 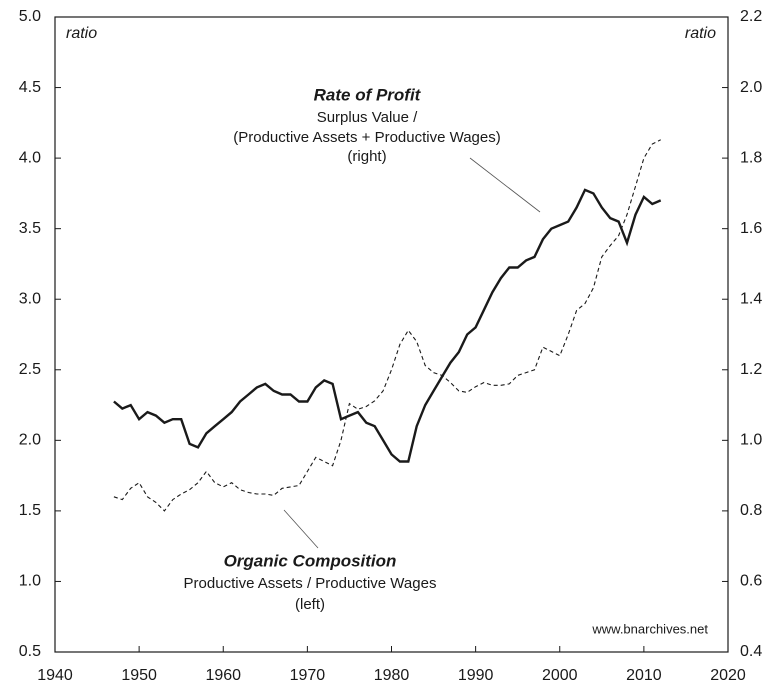 I want to click on series-label: Rate of Profit, so click(x=368, y=94).